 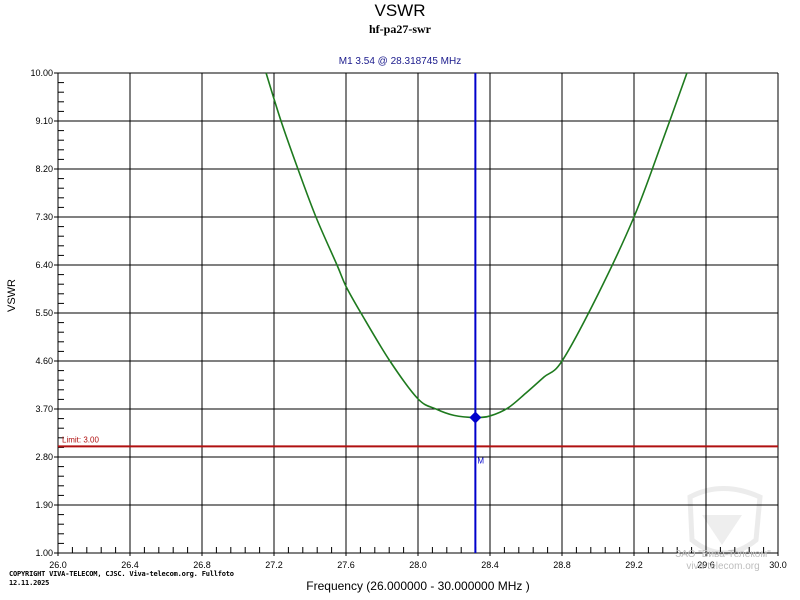 What do you see at coordinates (130, 565) in the screenshot?
I see `x-tick-label: 26.4` at bounding box center [130, 565].